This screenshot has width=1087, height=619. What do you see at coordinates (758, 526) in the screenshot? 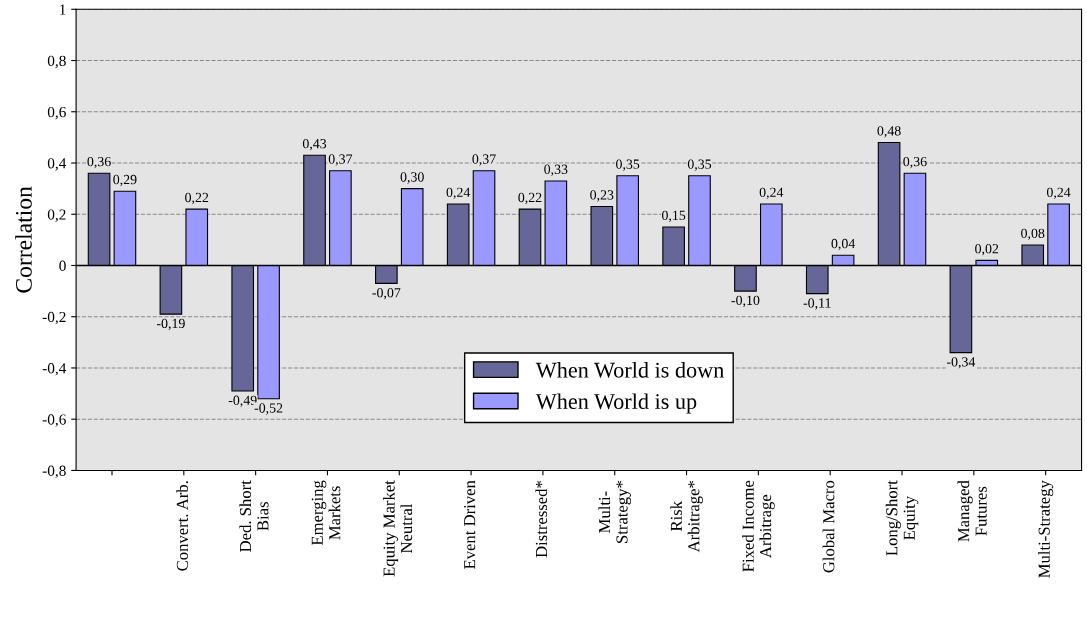
I see `x-tick-label: Fixed Income Arbitrage` at bounding box center [758, 526].